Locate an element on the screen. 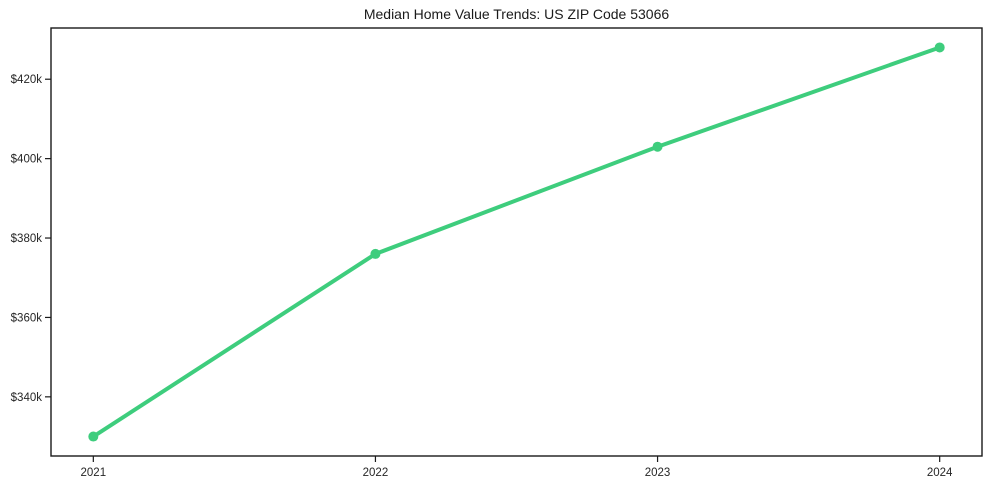  x-tick-label: 2024 is located at coordinates (940, 473).